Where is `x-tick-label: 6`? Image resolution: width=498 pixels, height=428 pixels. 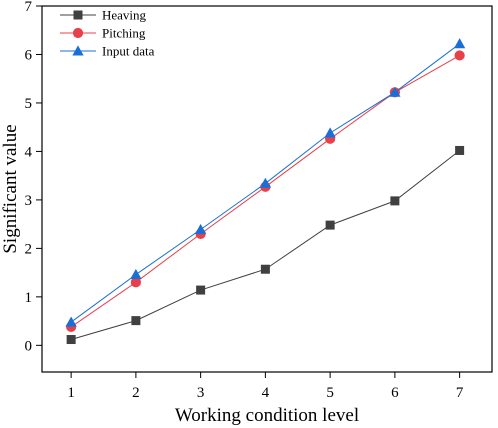
x-tick-label: 6 is located at coordinates (395, 393).